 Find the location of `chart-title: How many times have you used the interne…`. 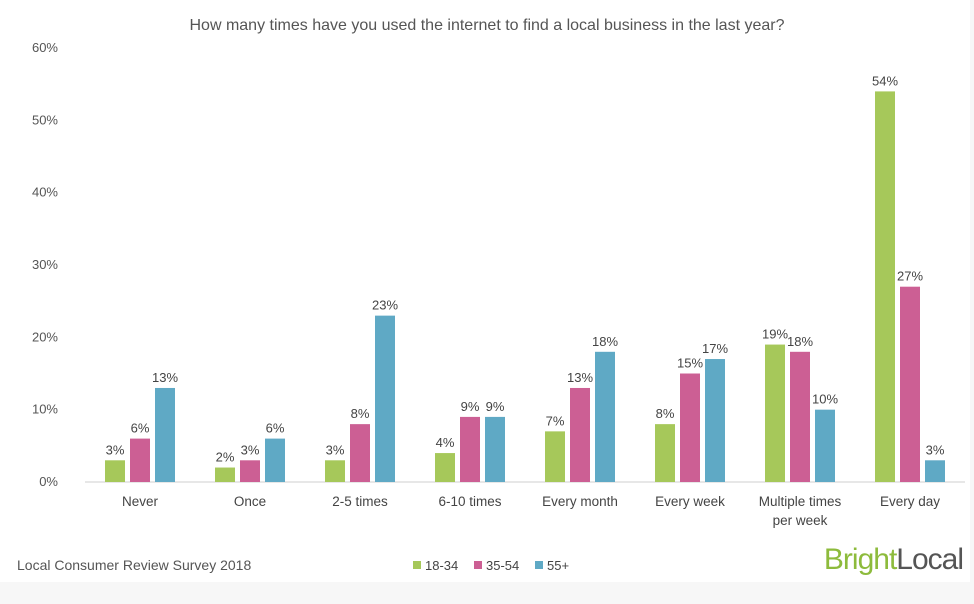

chart-title: How many times have you used the interne… is located at coordinates (487, 25).